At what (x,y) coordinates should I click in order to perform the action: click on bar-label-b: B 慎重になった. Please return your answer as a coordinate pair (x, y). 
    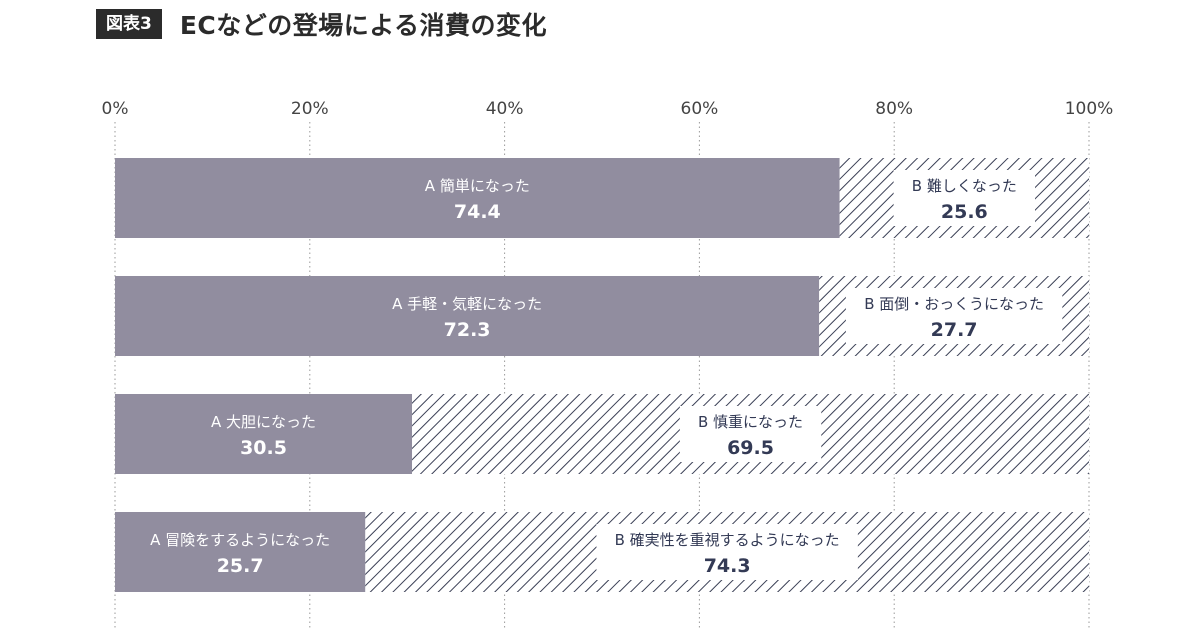
    Looking at the image, I should click on (750, 422).